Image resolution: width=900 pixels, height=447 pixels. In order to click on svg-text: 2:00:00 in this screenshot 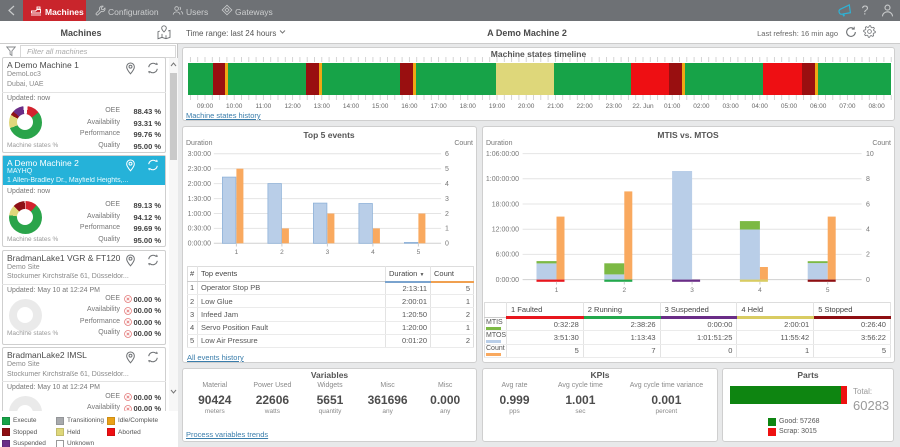, I will do `click(199, 184)`.